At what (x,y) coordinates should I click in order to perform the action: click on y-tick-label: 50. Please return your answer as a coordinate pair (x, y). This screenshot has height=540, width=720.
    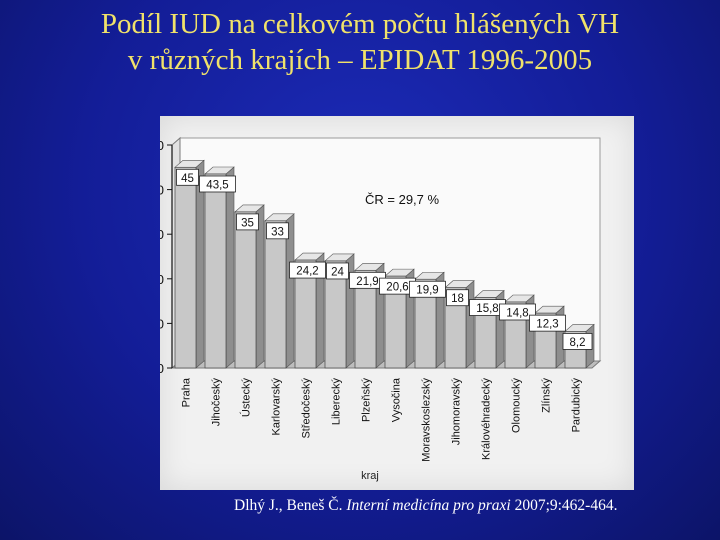
    Looking at the image, I should click on (162, 145).